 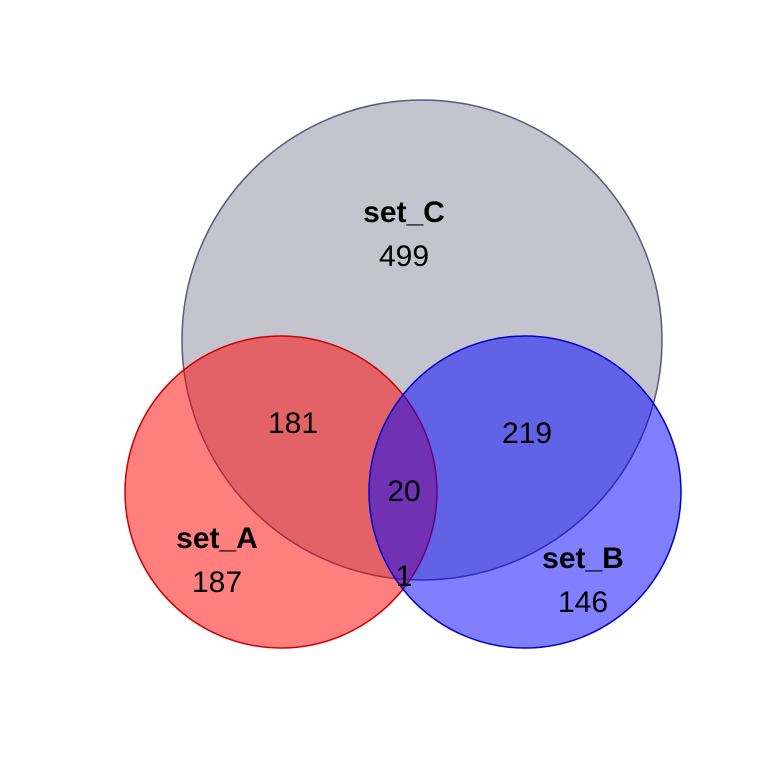 I want to click on b-c-intersection-count: 219, so click(x=527, y=433).